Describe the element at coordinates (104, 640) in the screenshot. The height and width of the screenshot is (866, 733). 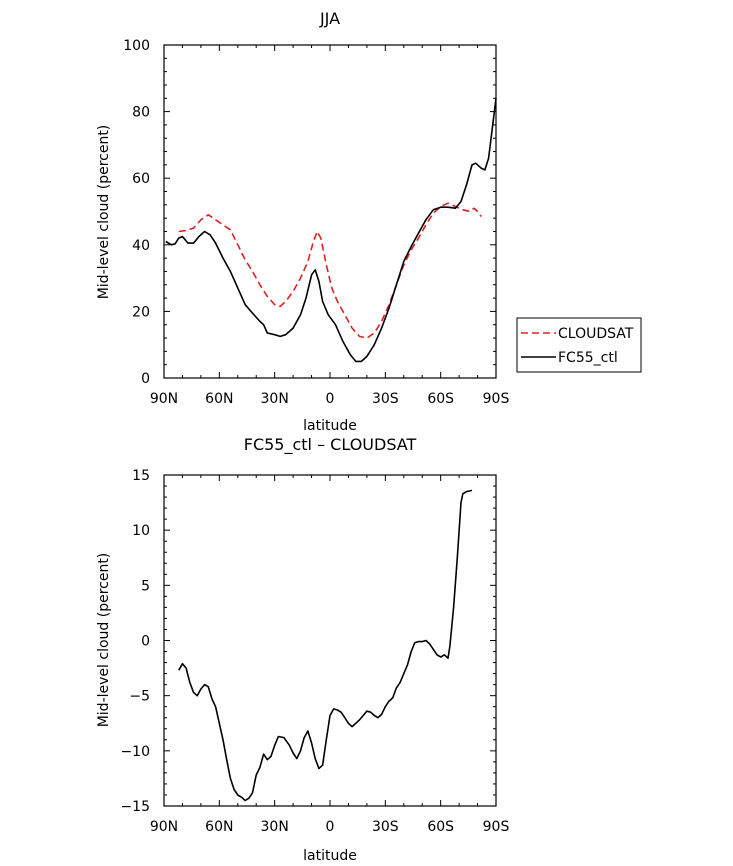
I see `bottom-chart-ylabel: Mid-level cloud (percent)` at that location.